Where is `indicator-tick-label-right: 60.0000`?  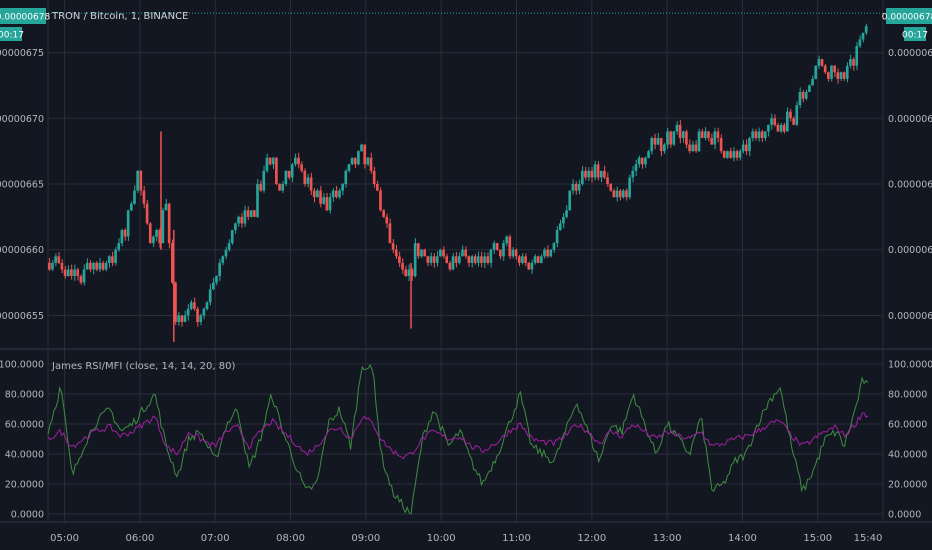 indicator-tick-label-right: 60.0000 is located at coordinates (907, 425).